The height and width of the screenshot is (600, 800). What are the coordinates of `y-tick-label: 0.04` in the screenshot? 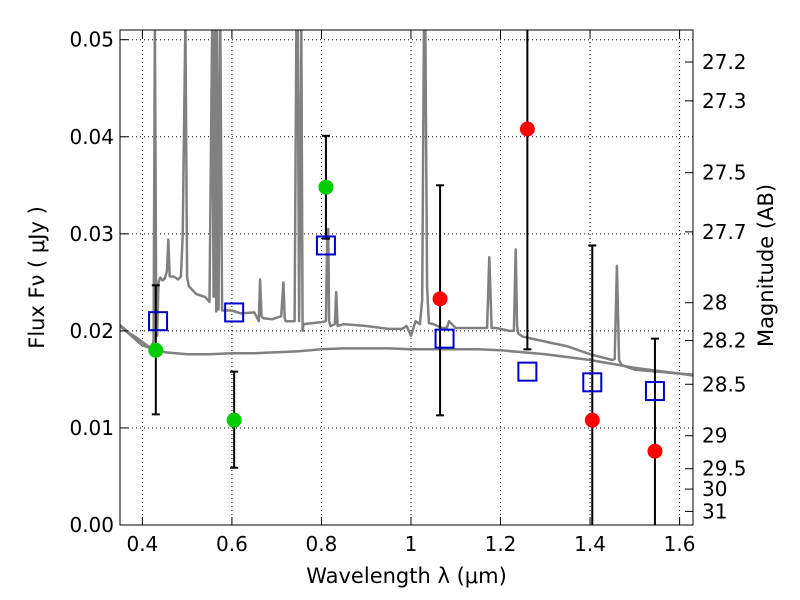 It's located at (91, 137).